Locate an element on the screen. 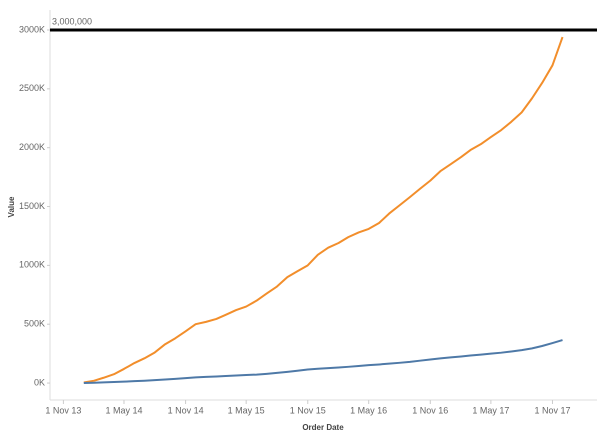  x-tick-label: 1 Nov 14 is located at coordinates (186, 410).